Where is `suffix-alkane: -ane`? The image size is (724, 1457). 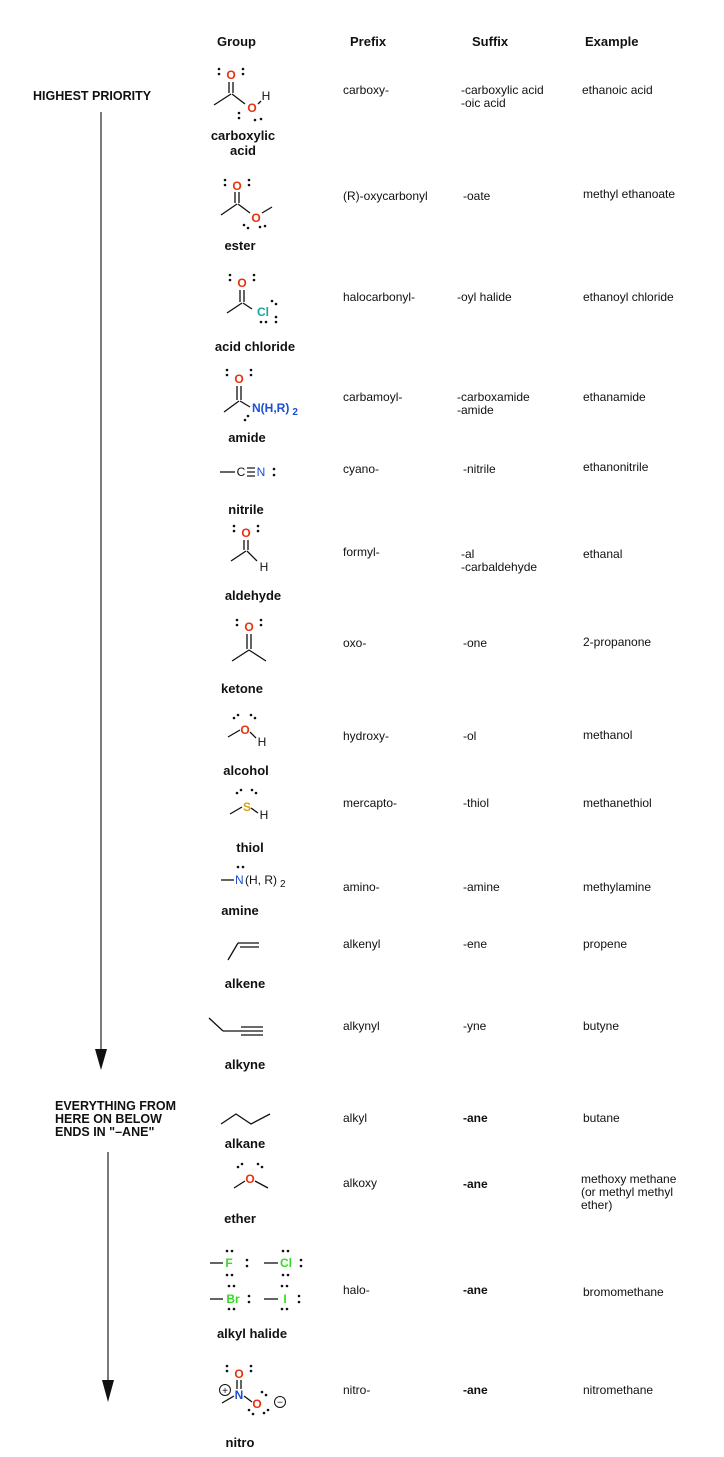 suffix-alkane: -ane is located at coordinates (475, 1118).